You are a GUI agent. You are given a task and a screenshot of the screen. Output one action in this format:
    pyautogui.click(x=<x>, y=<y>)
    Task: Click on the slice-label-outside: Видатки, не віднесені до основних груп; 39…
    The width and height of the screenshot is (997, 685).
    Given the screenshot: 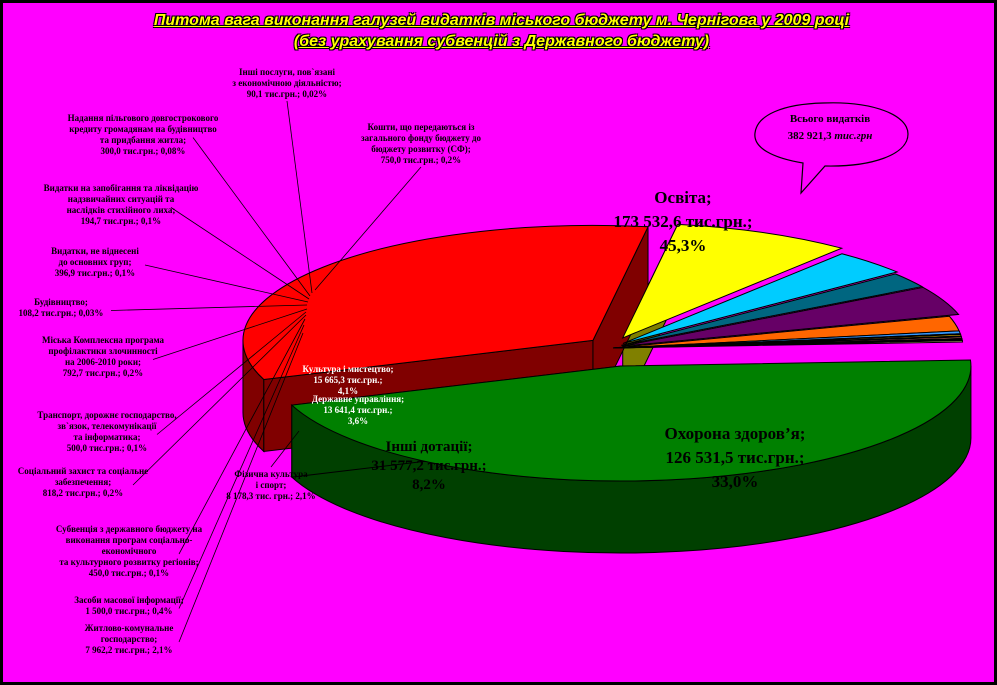 What is the action you would take?
    pyautogui.click(x=95, y=262)
    